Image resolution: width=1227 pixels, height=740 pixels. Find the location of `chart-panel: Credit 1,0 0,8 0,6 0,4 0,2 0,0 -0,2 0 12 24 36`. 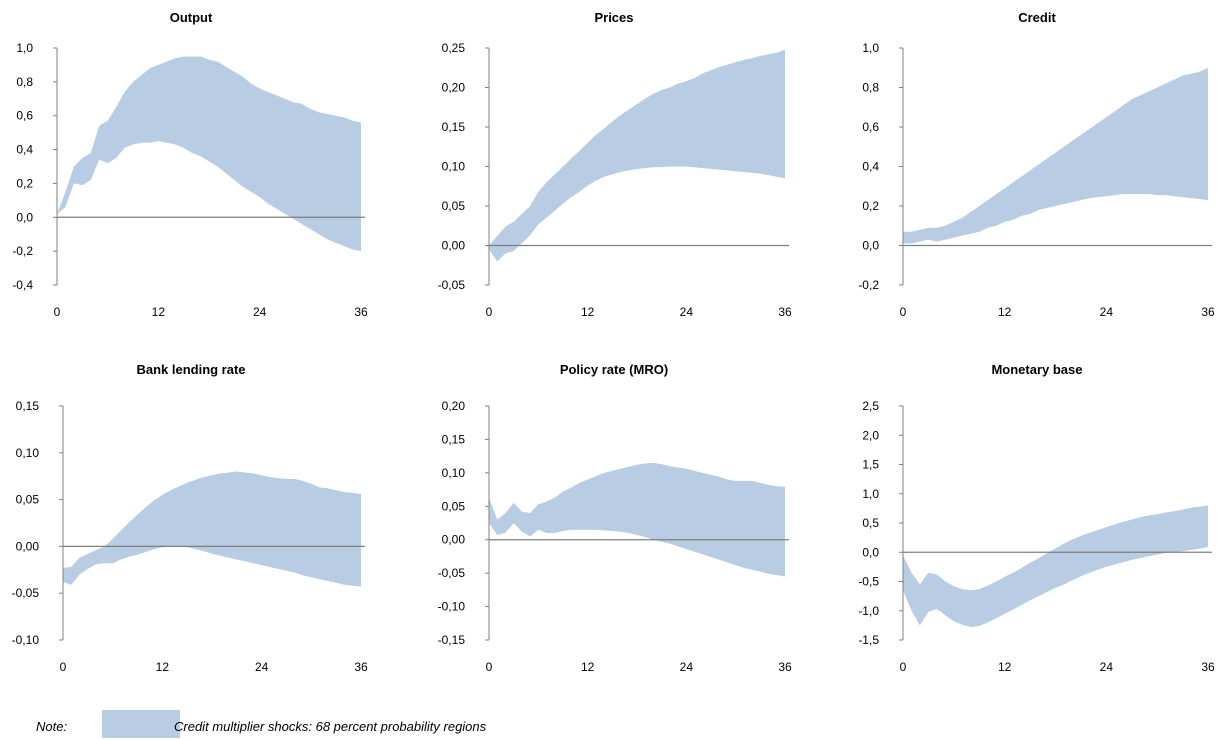

chart-panel: Credit 1,0 0,8 0,6 0,4 0,2 0,0 -0,2 0 12 24 36 is located at coordinates (1036, 164).